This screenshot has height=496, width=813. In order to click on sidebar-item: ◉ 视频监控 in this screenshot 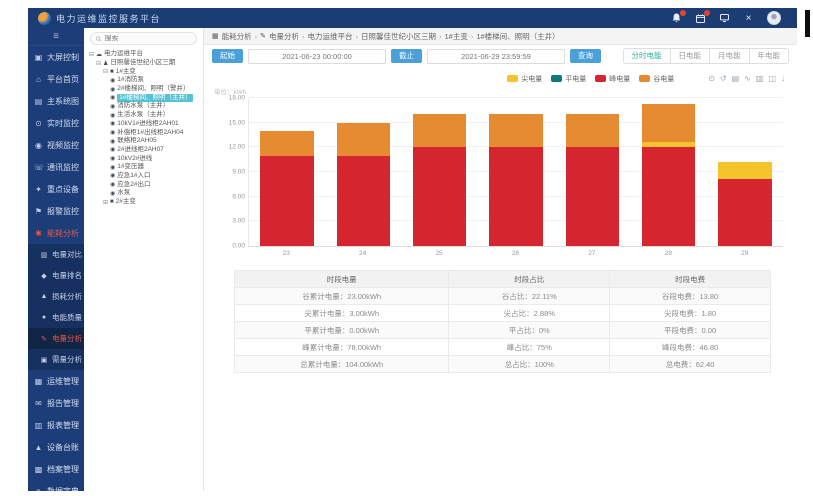, I will do `click(56, 145)`.